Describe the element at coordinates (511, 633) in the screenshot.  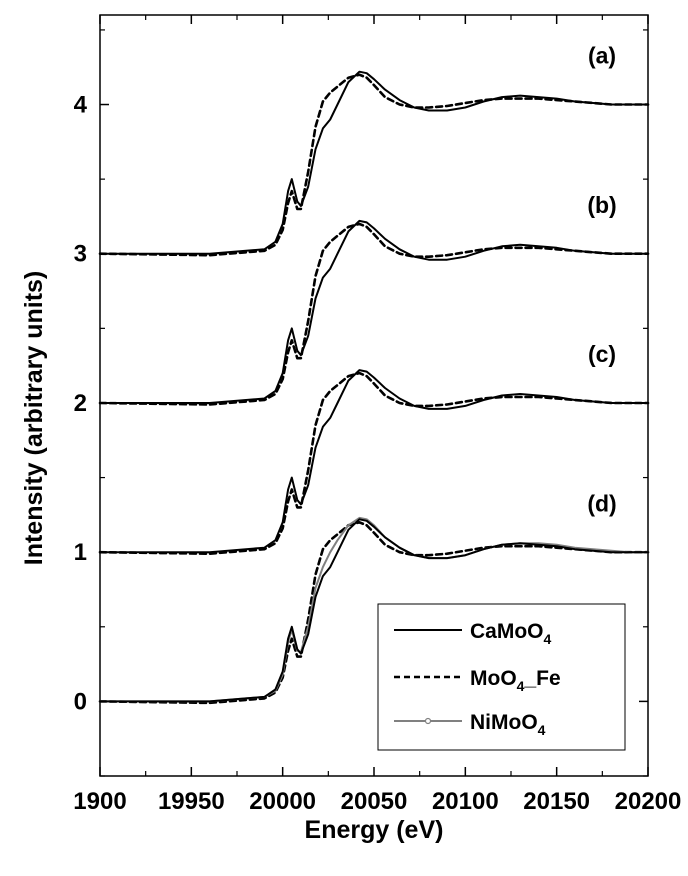
I see `legend-label-camoo4: CaMoO4` at that location.